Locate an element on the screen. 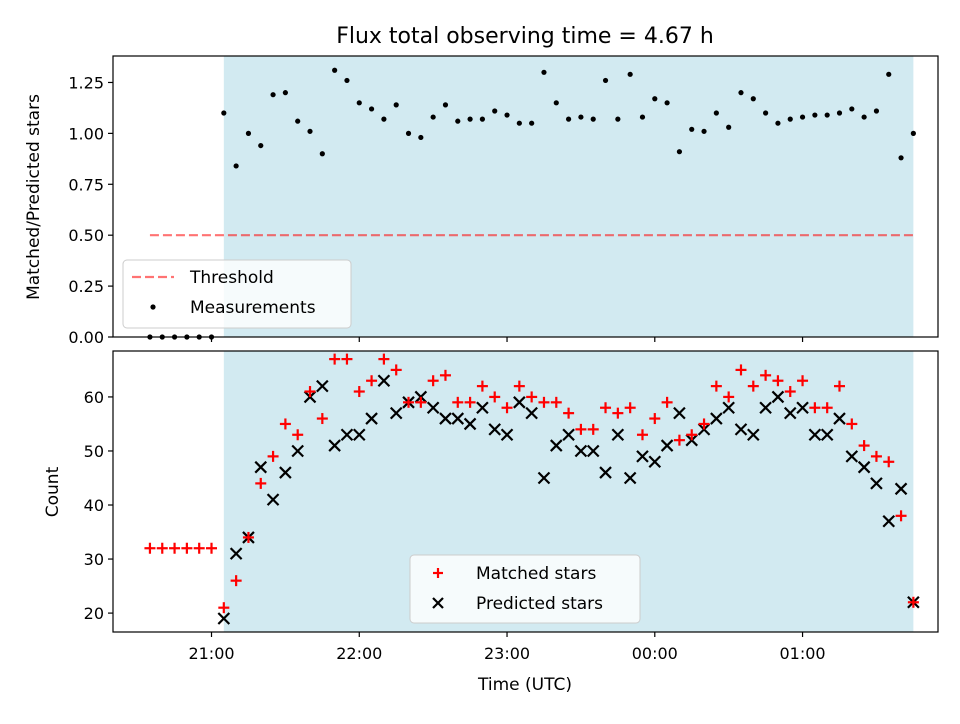 The width and height of the screenshot is (960, 724). y-tick-label: 40 is located at coordinates (94, 505).